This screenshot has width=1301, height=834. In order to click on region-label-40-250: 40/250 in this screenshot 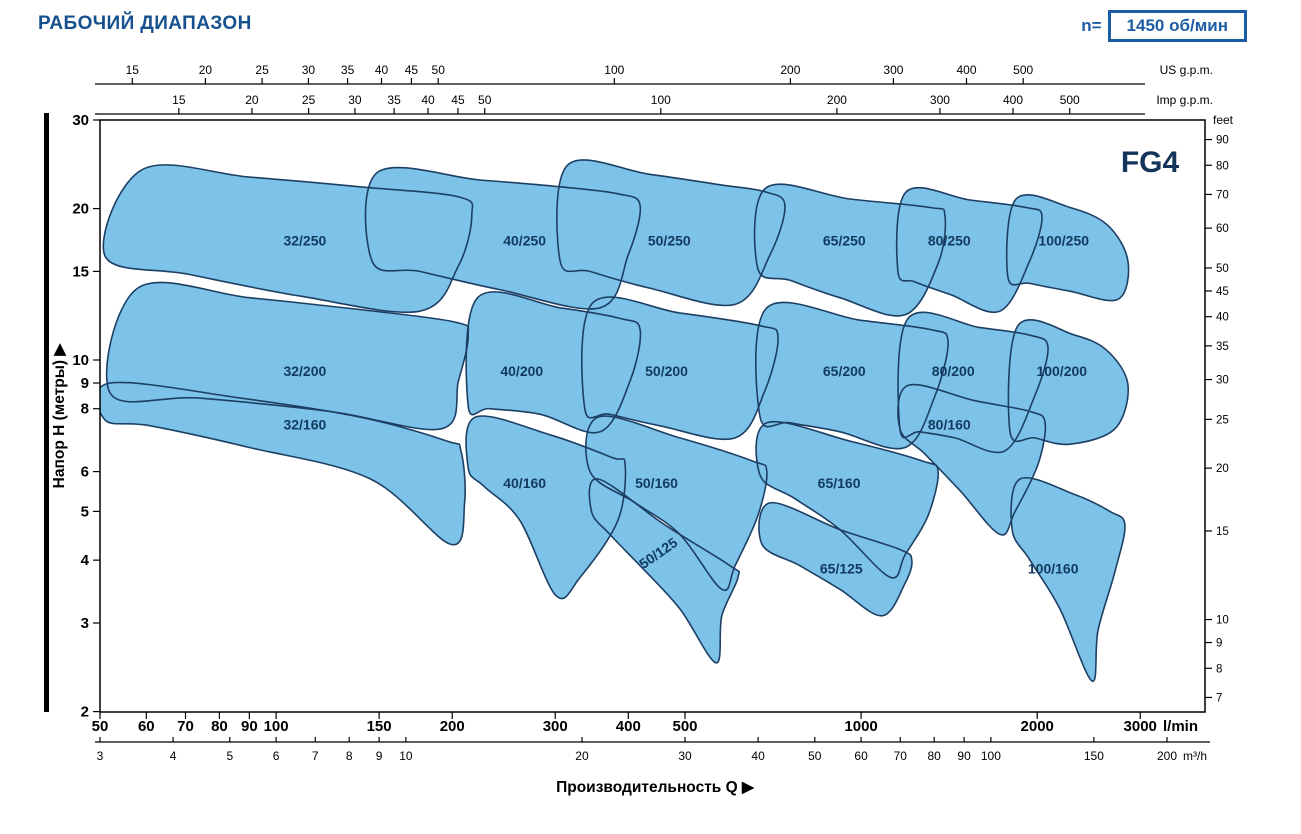, I will do `click(524, 240)`.